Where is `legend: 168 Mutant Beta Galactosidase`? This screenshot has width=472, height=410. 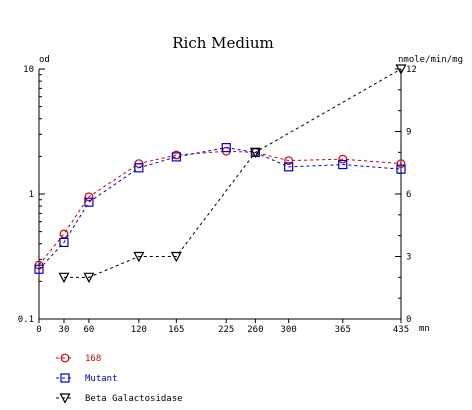
legend: 168 Mutant Beta Galactosidase is located at coordinates (119, 378).